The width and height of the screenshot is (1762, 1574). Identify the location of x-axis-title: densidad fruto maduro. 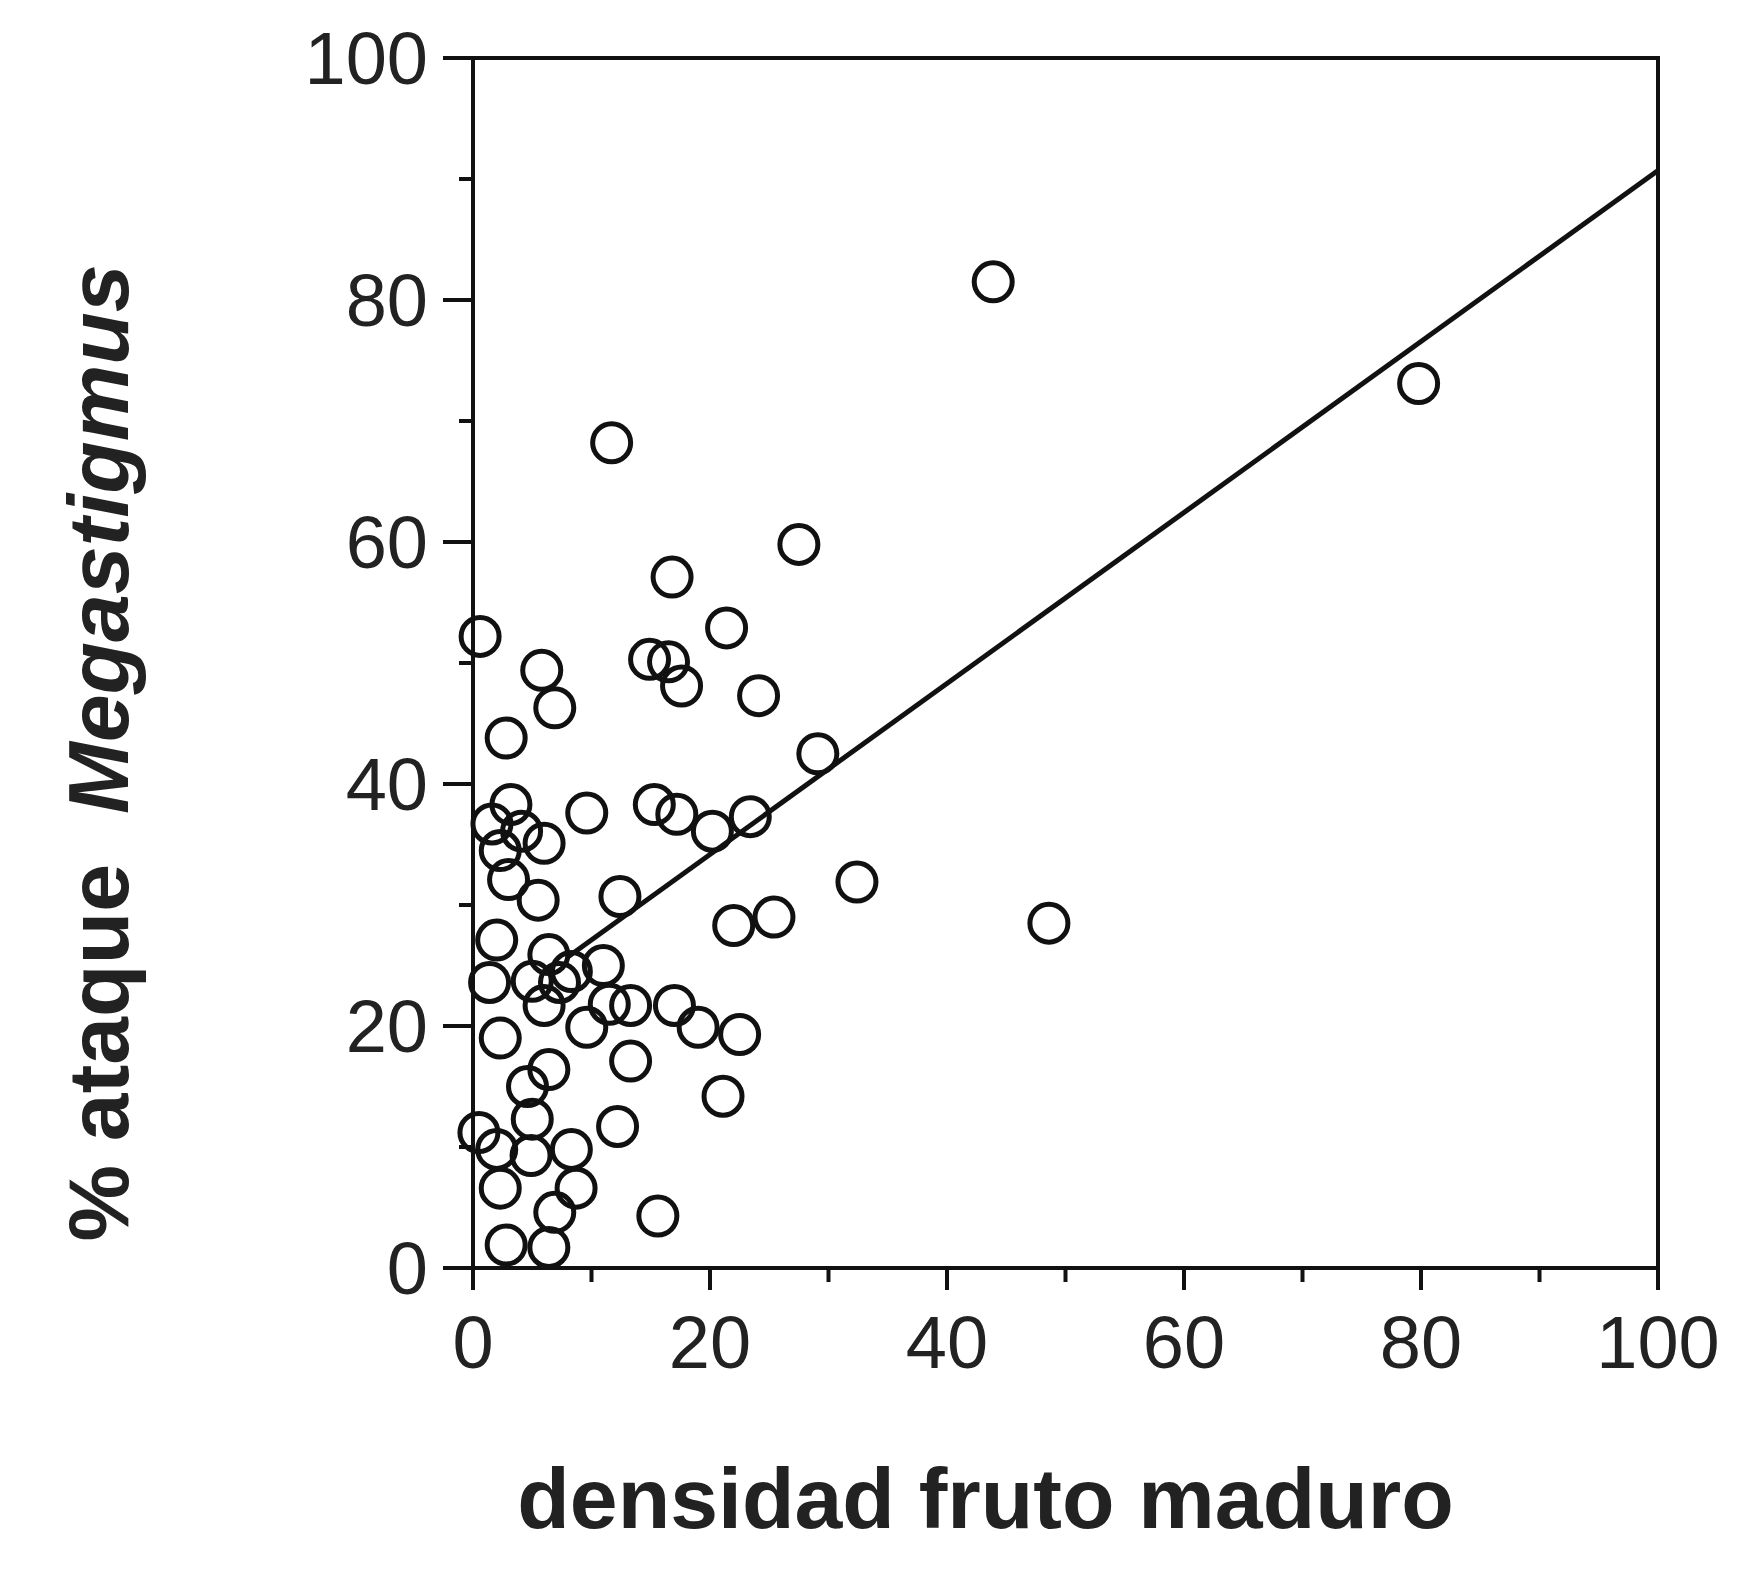
(985, 1498).